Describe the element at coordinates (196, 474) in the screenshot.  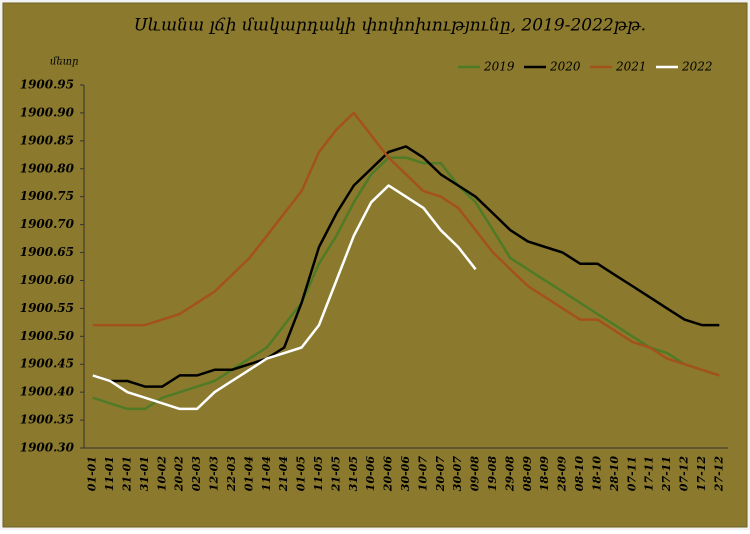
I see `x-tick-label: 02-03` at that location.